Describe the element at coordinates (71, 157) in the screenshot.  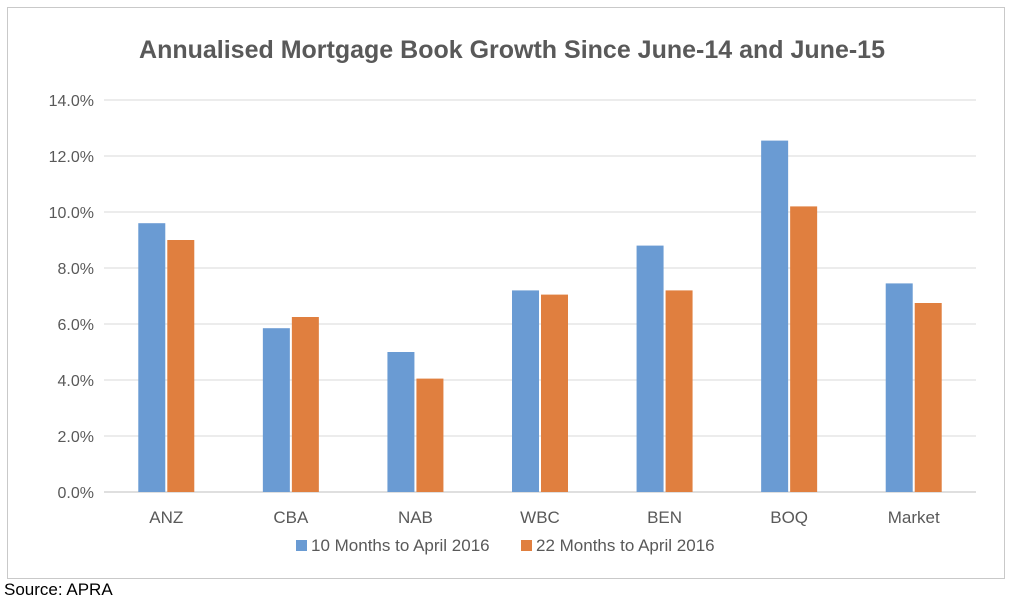
I see `y-tick-label: 12.0%` at that location.